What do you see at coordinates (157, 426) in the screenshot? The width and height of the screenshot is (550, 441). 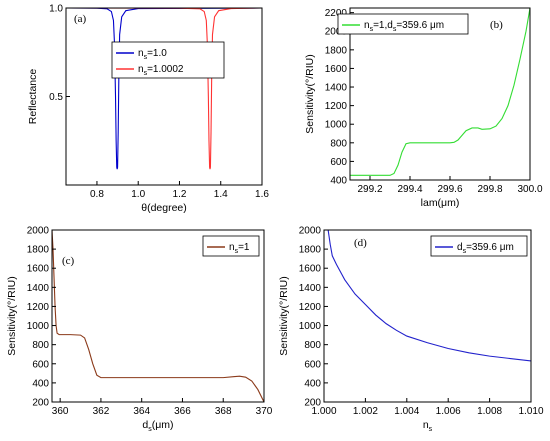 I see `x-axis-label-c: ds(μm)` at bounding box center [157, 426].